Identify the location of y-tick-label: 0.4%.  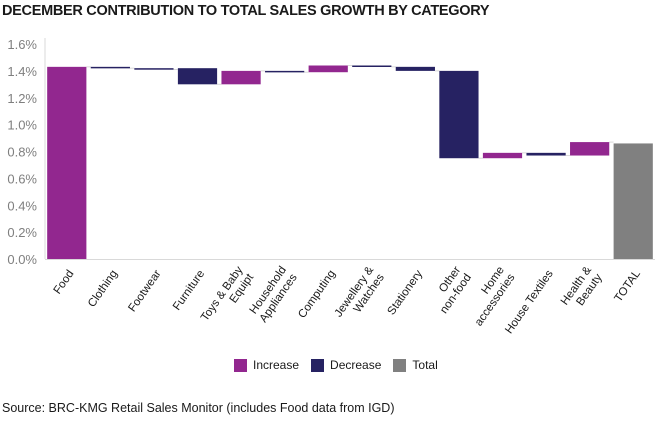
(22, 205).